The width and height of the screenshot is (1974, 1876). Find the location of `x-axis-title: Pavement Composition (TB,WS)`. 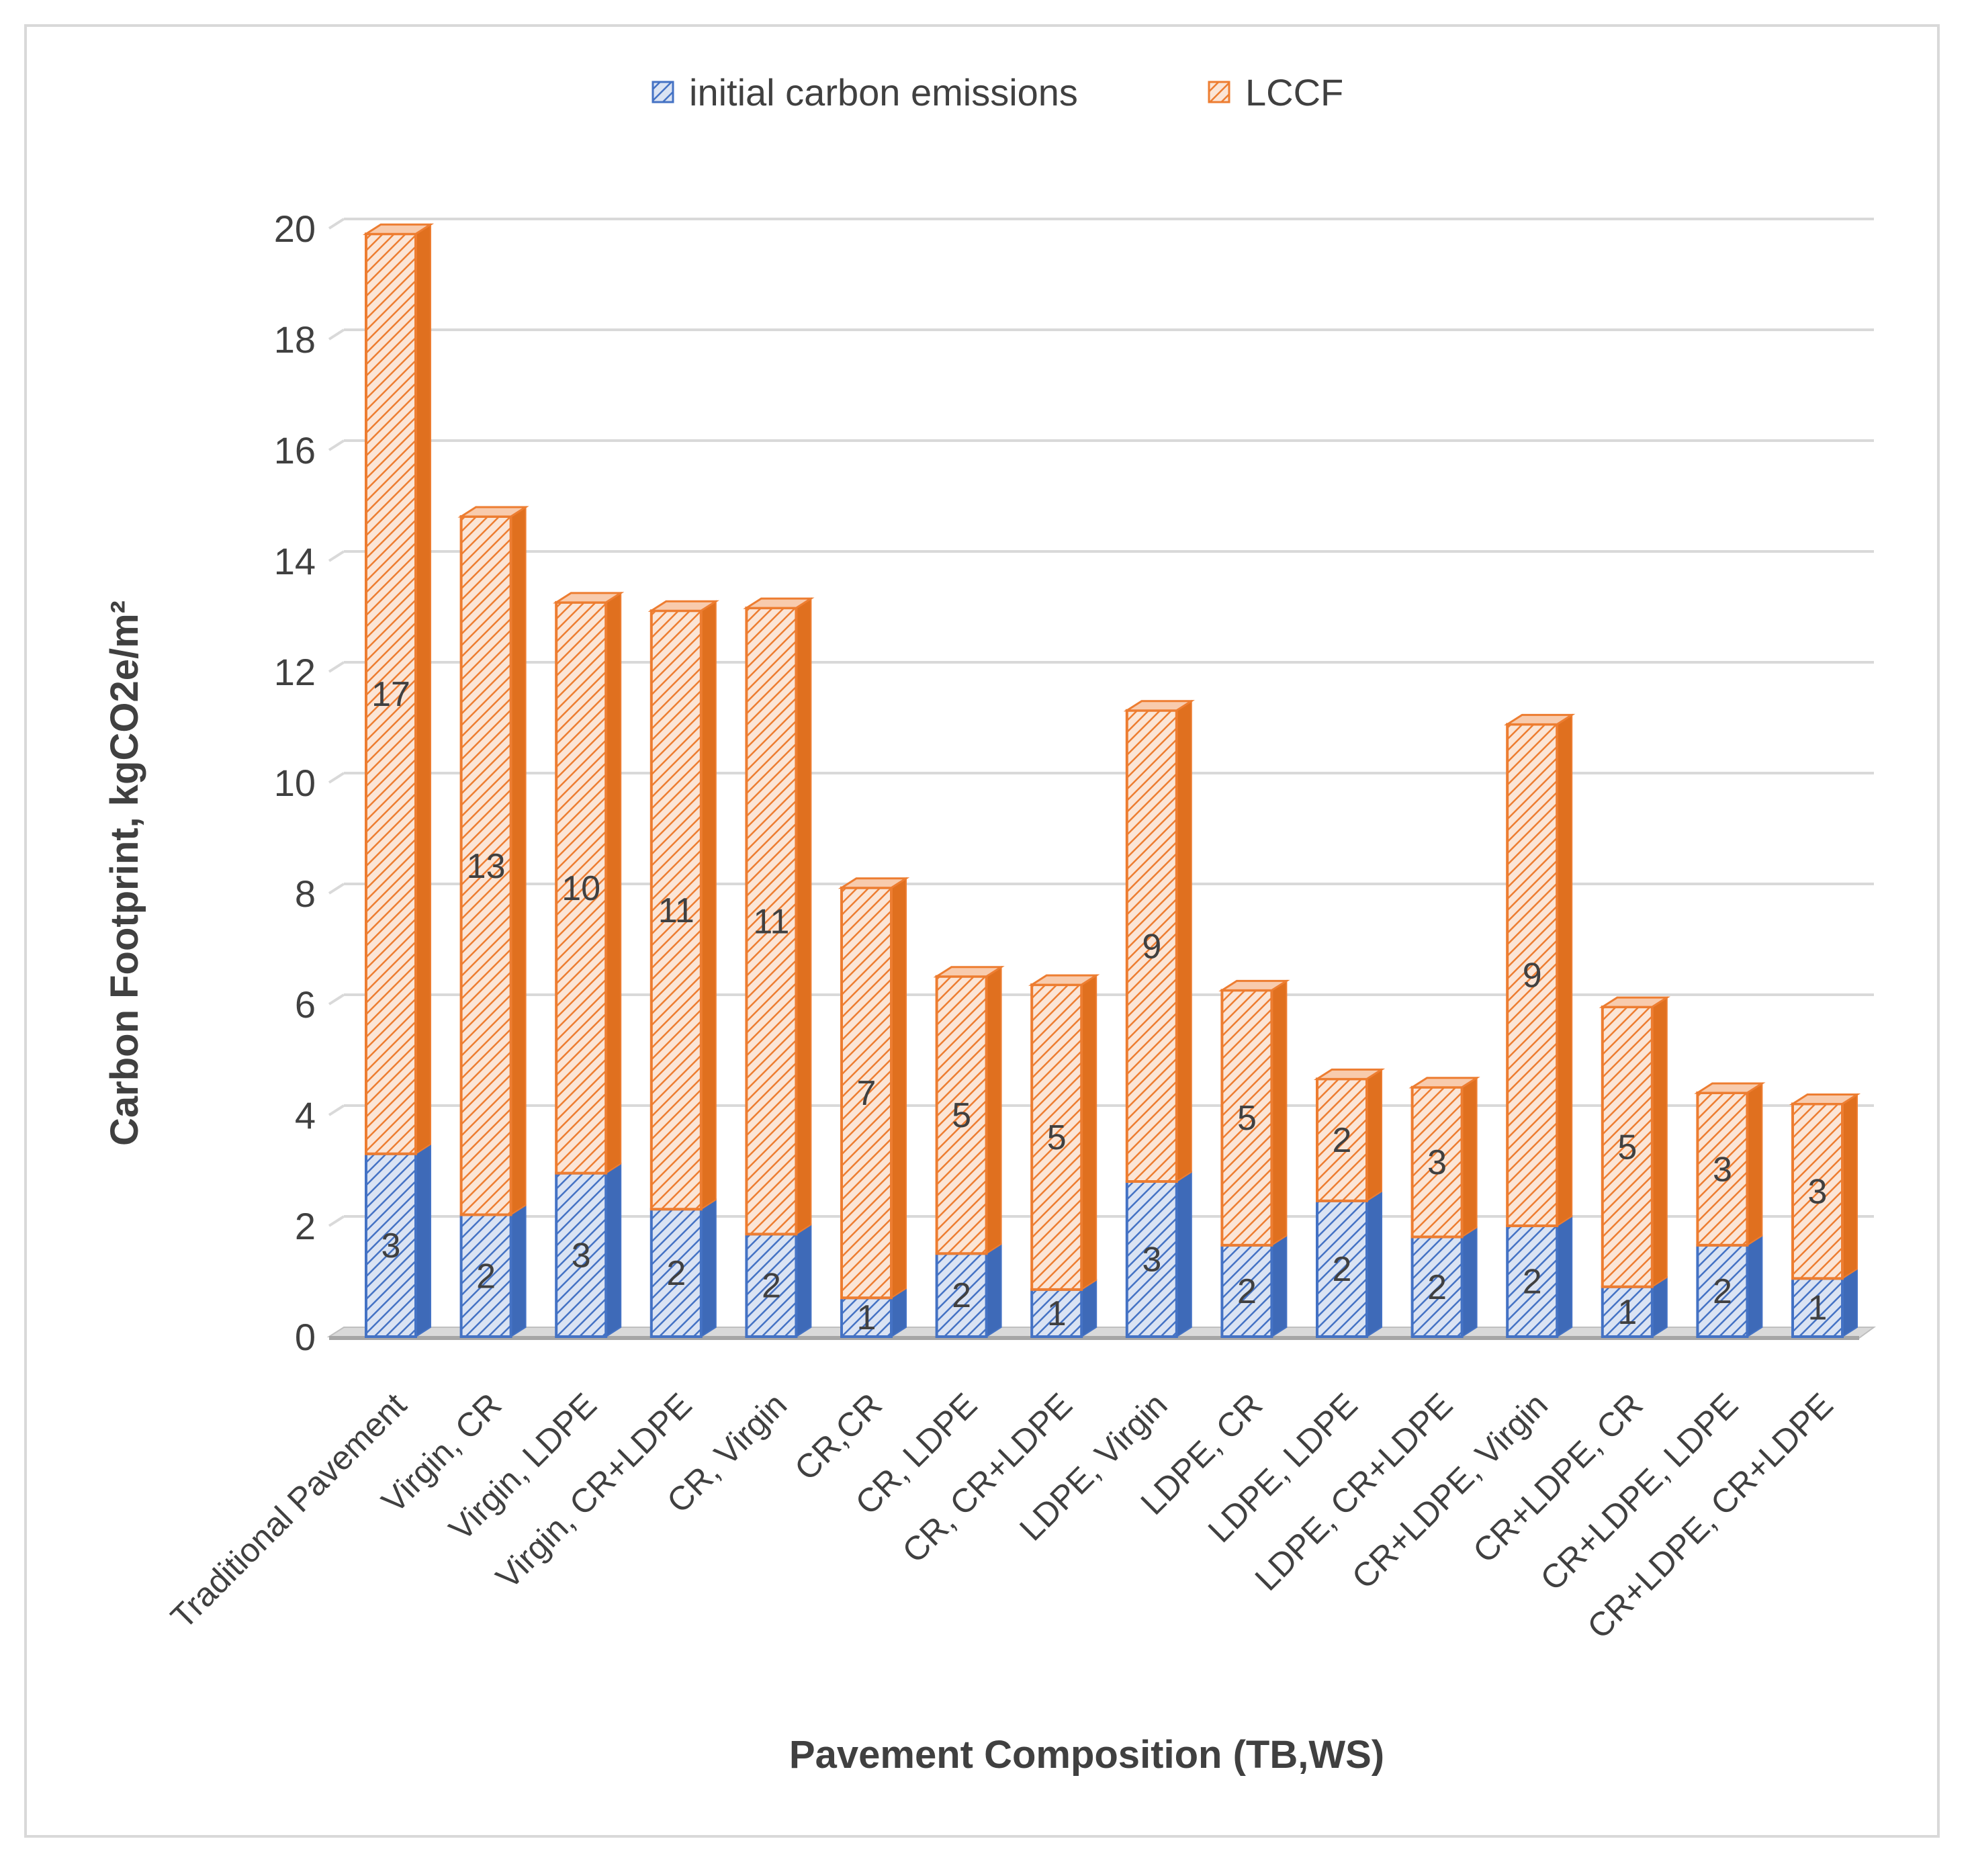

x-axis-title: Pavement Composition (TB,WS) is located at coordinates (1086, 1755).